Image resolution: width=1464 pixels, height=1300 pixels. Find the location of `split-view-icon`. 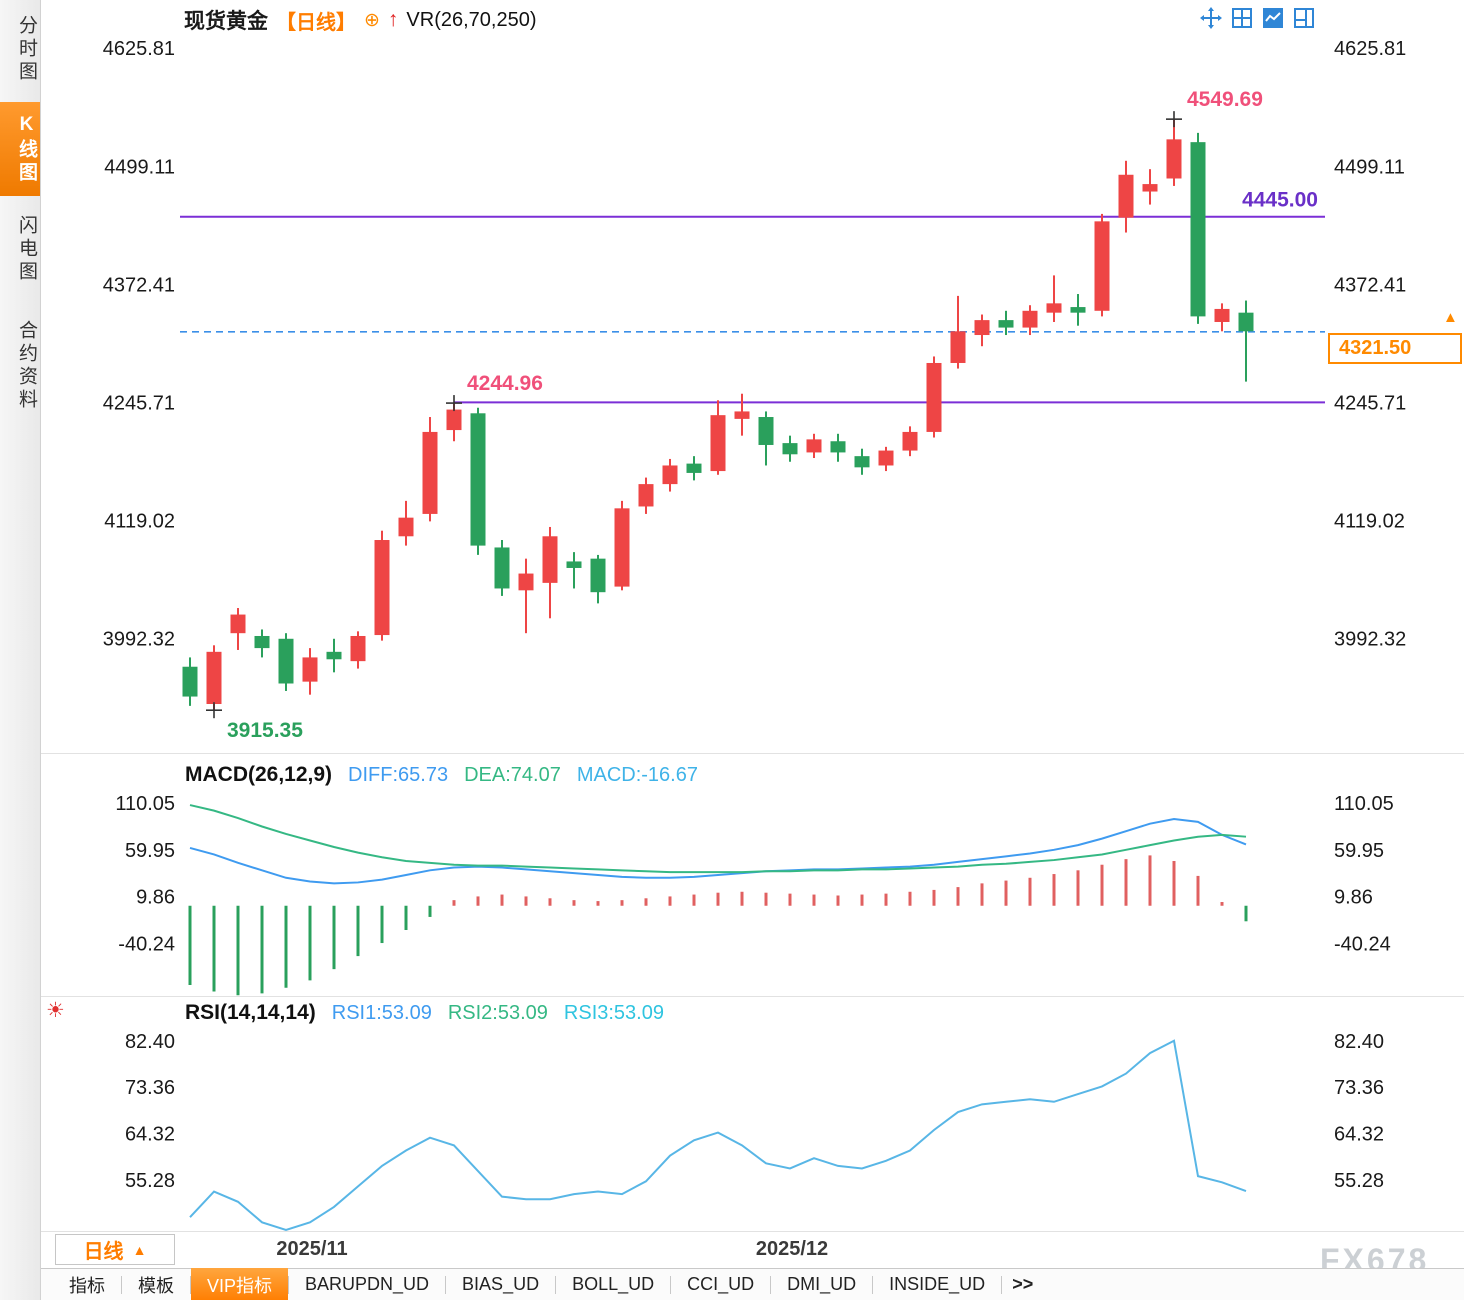

split-view-icon is located at coordinates (1303, 17).